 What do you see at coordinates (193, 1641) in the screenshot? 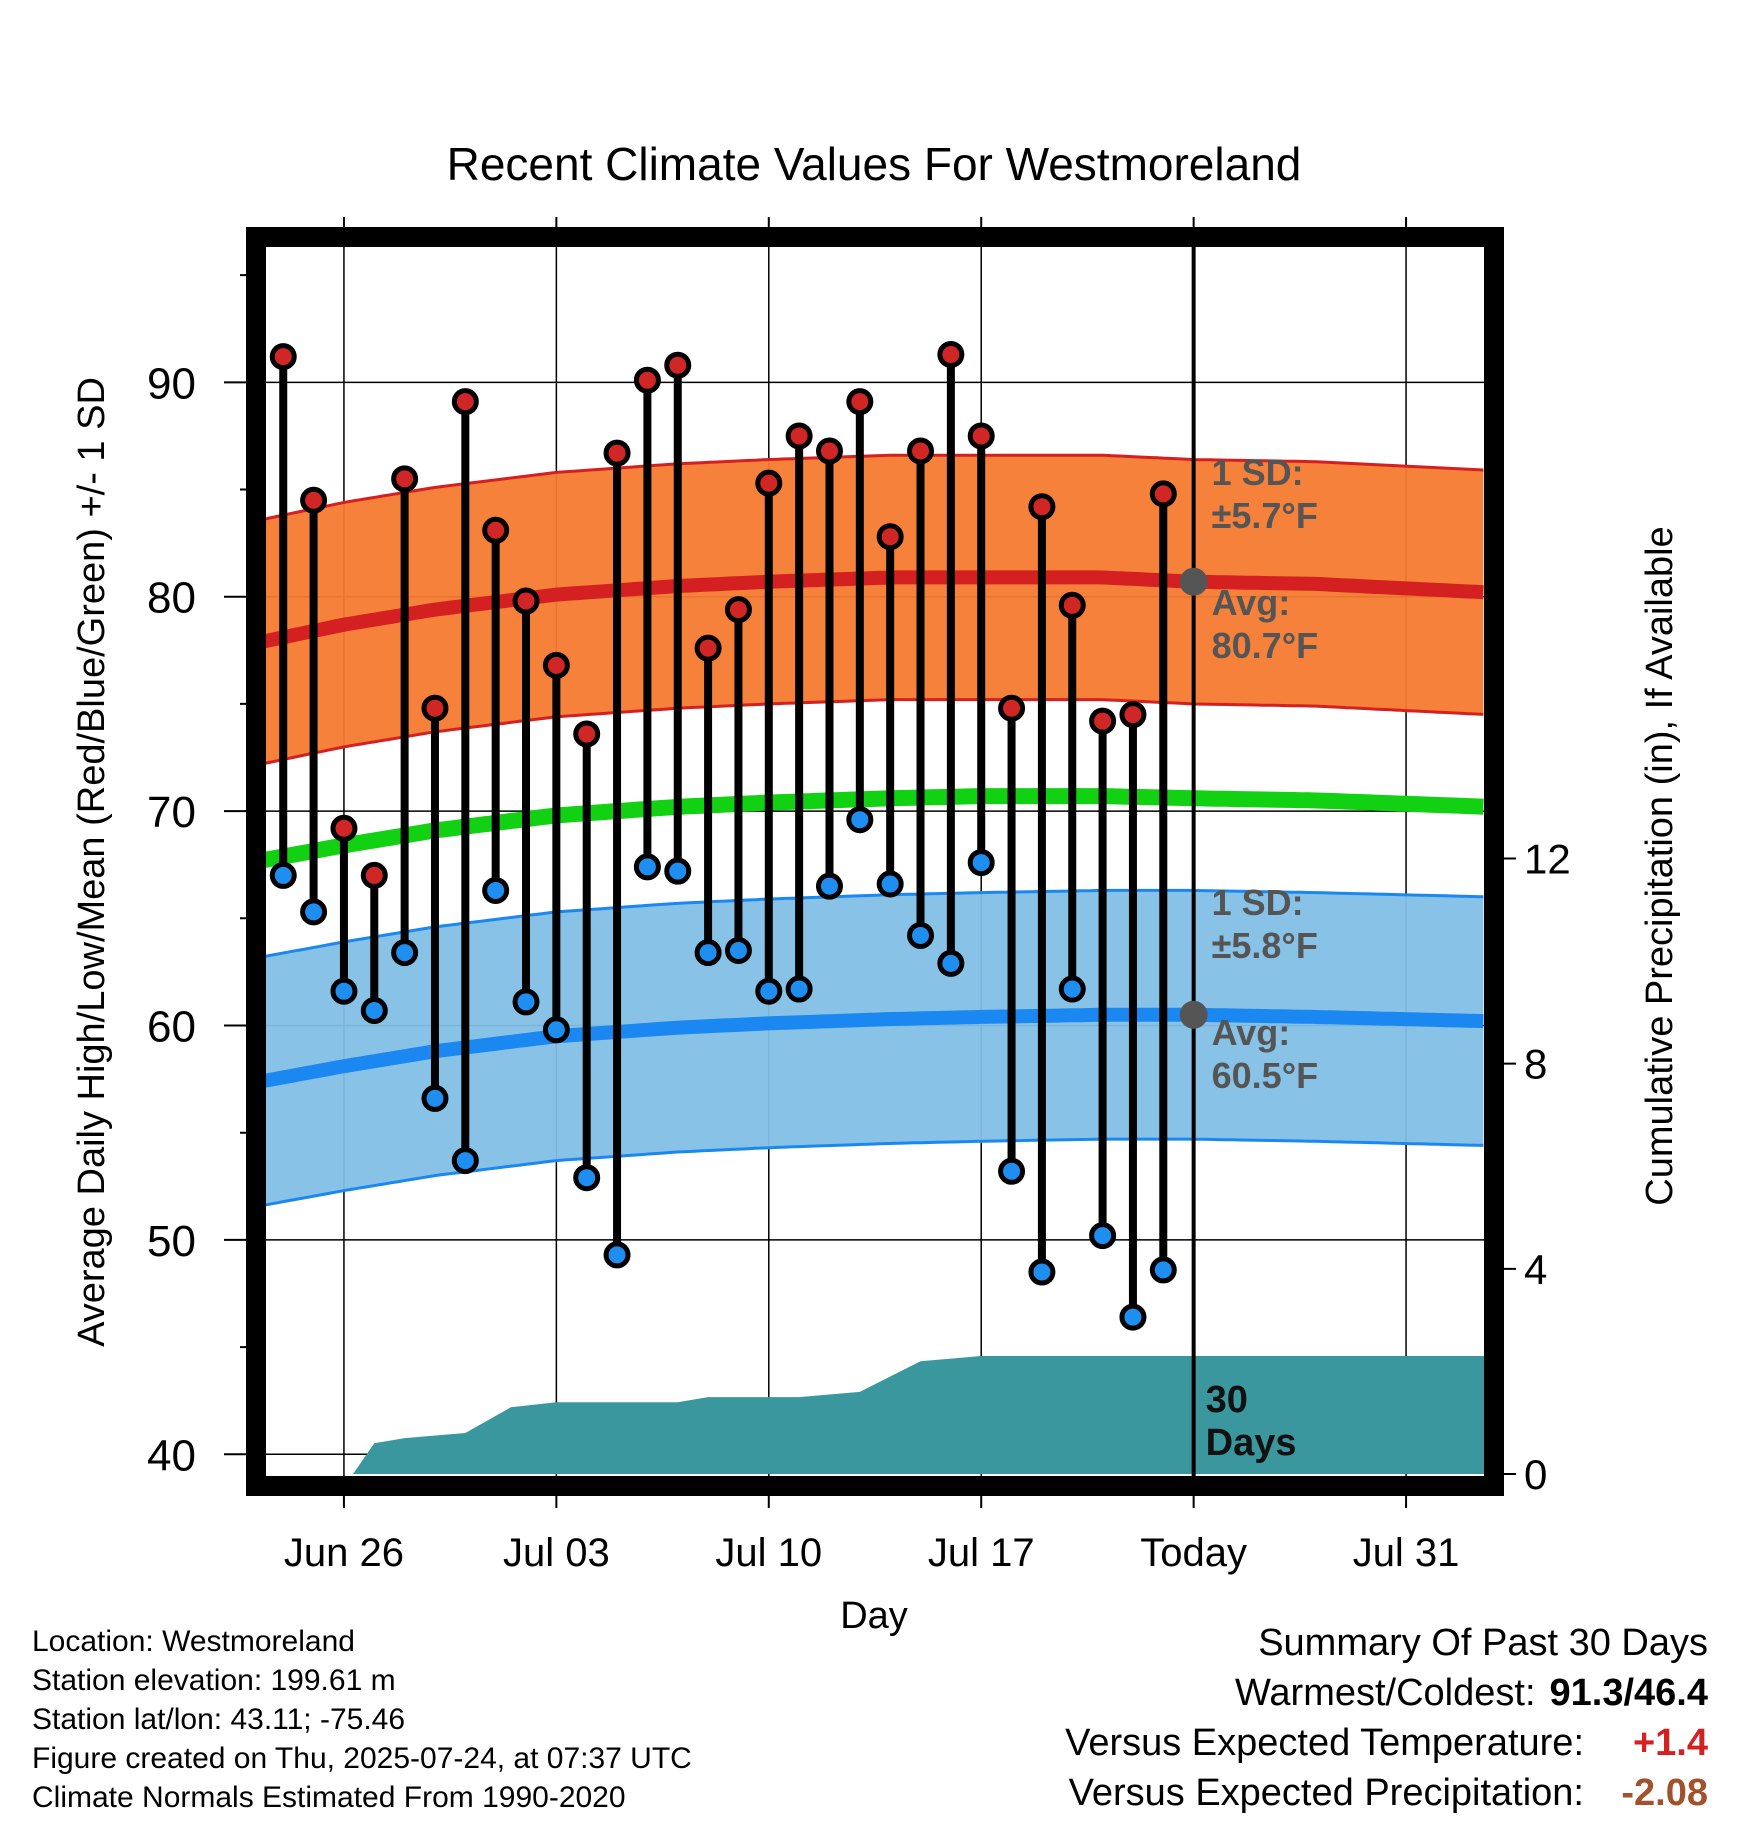
I see `location-text: Location: Westmoreland` at bounding box center [193, 1641].